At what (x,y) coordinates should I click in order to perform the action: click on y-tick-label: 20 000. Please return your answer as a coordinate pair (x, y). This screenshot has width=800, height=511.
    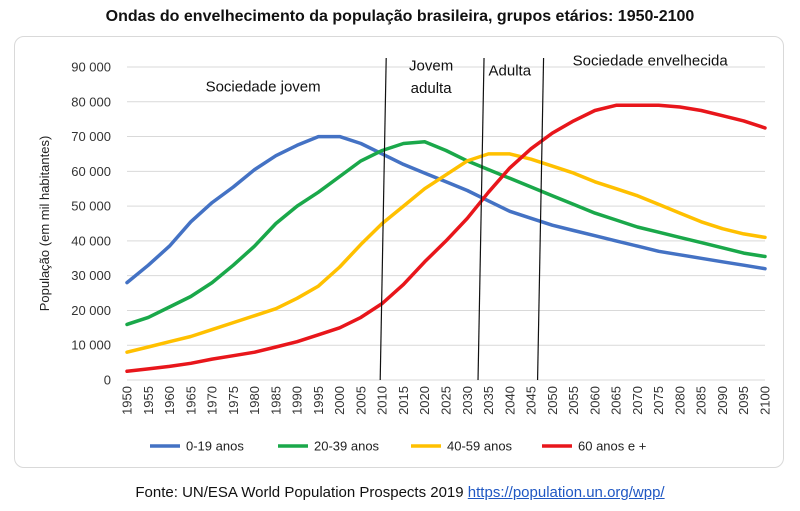
    Looking at the image, I should click on (91, 310).